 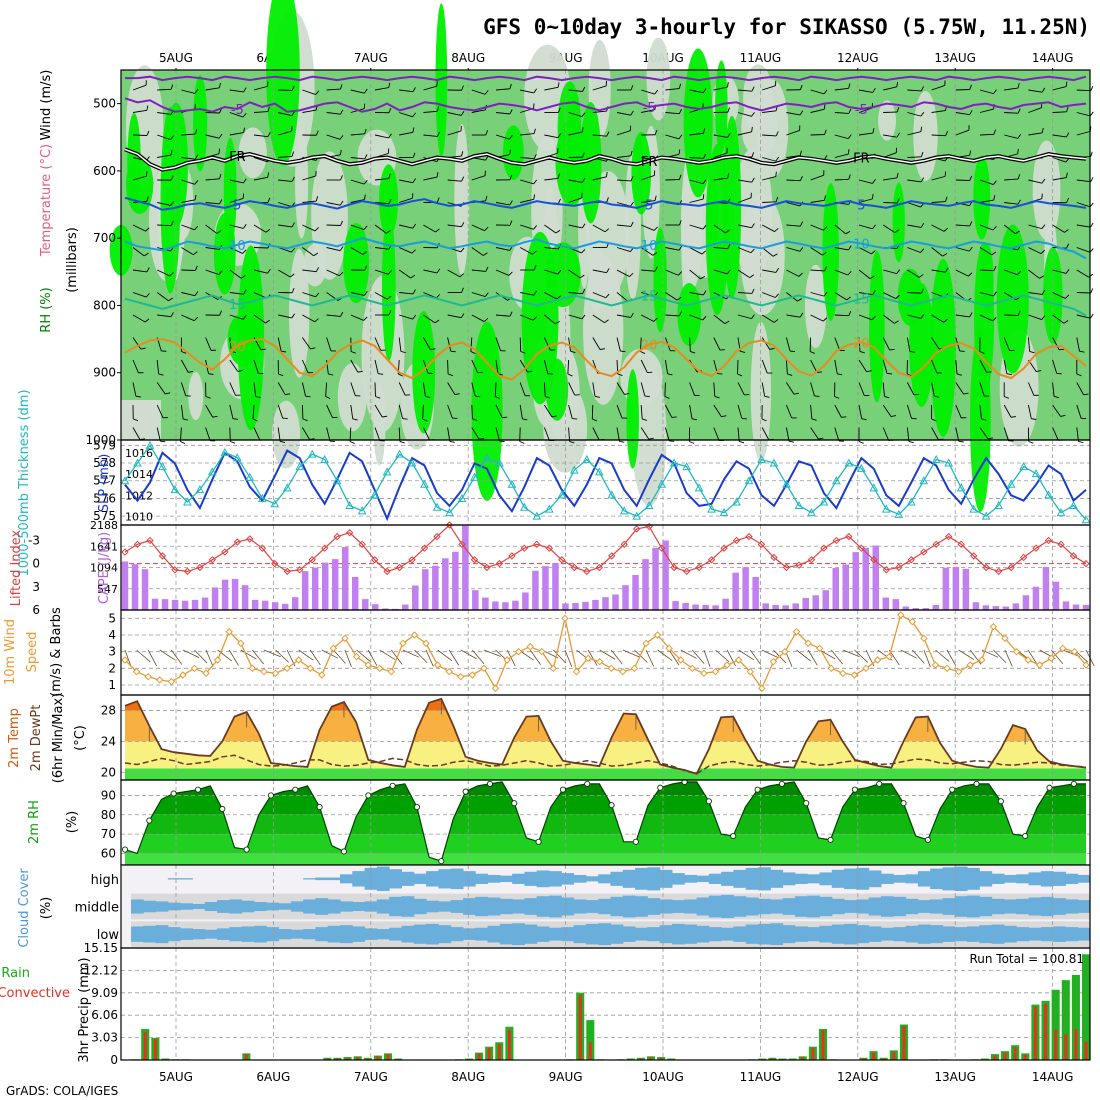 I want to click on wind-tick-label: 4, so click(x=112, y=635).